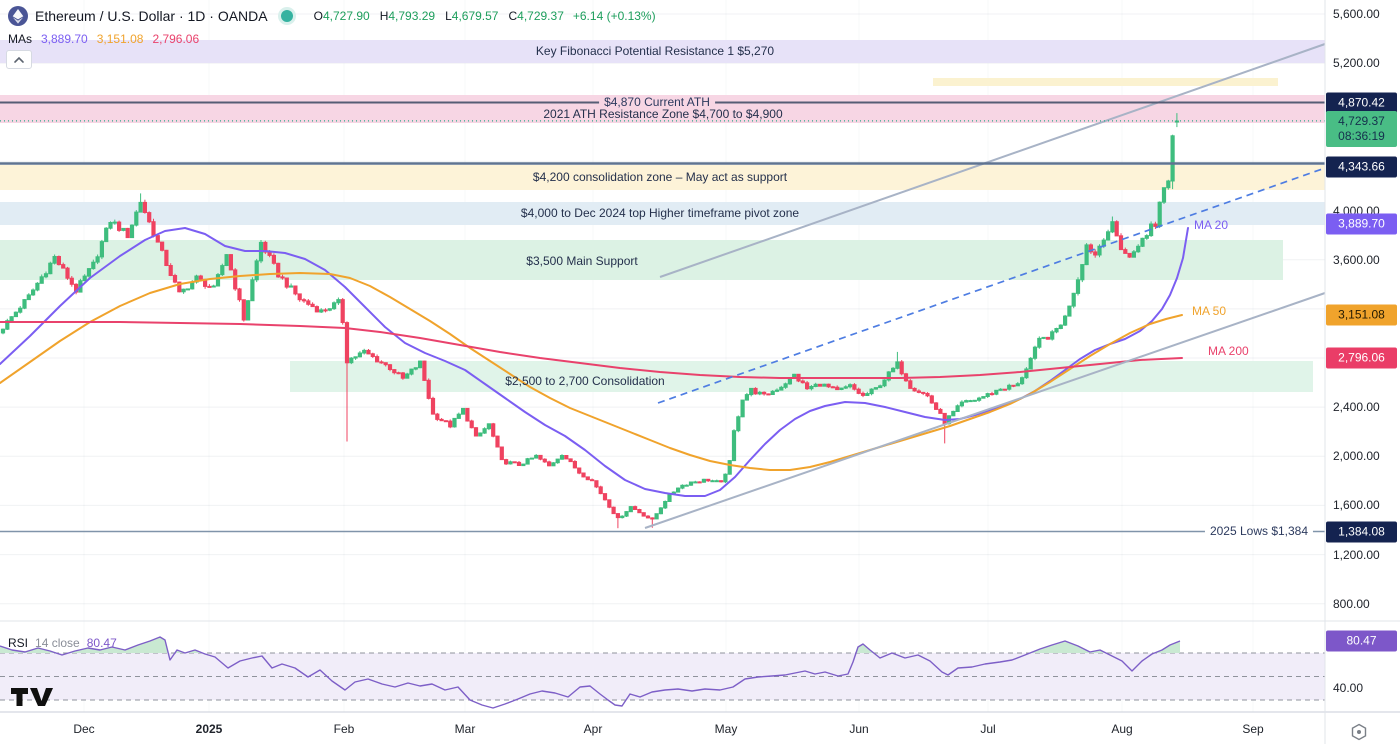 The width and height of the screenshot is (1400, 744). What do you see at coordinates (1359, 732) in the screenshot?
I see `axis-settings-gear-icon` at bounding box center [1359, 732].